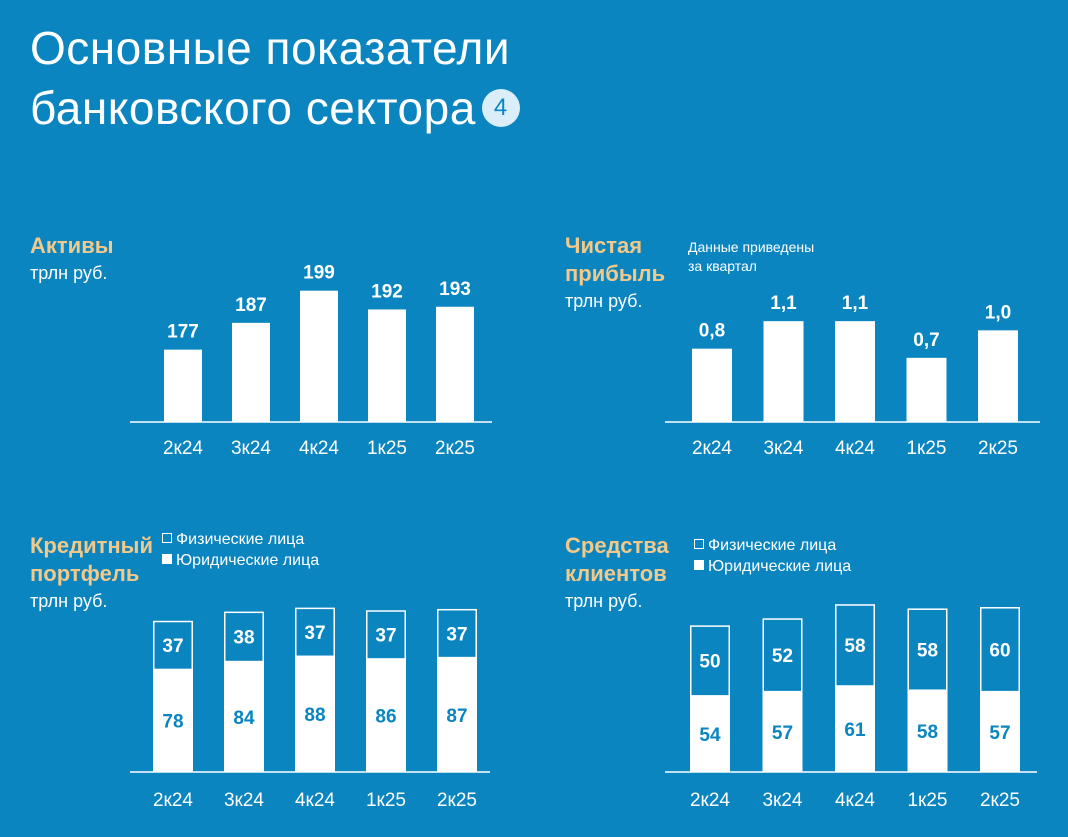 The width and height of the screenshot is (1068, 837). Describe the element at coordinates (780, 566) in the screenshot. I see `funds-legend-corporates-label: Юридические лица` at that location.